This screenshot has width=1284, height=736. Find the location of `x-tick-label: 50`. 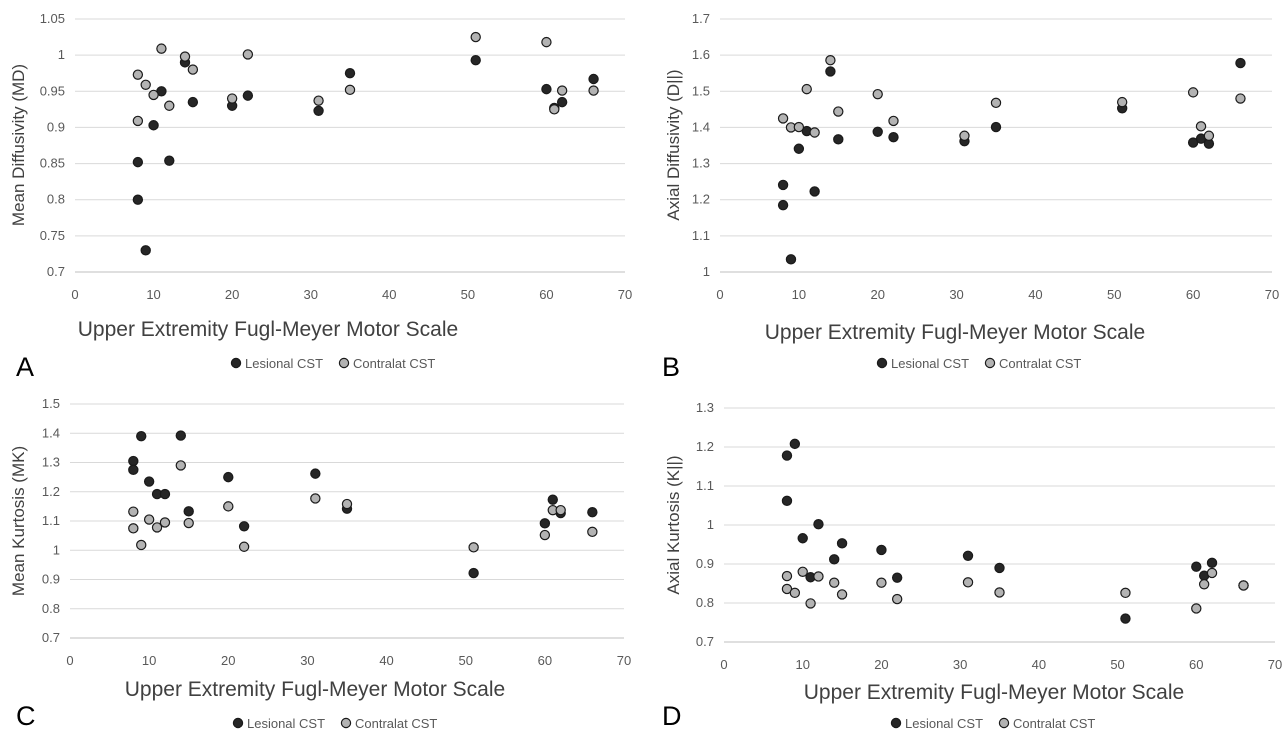

x-tick-label: 50 is located at coordinates (1114, 294).